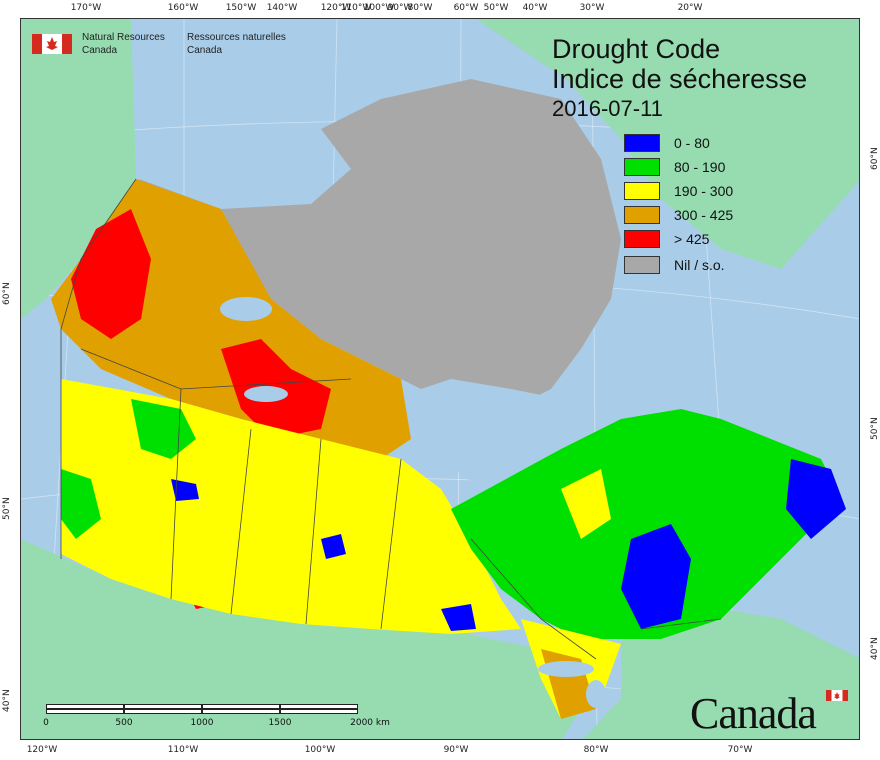 The width and height of the screenshot is (880, 760). What do you see at coordinates (586, 504) in the screenshot?
I see `region-190-300-quebec` at bounding box center [586, 504].